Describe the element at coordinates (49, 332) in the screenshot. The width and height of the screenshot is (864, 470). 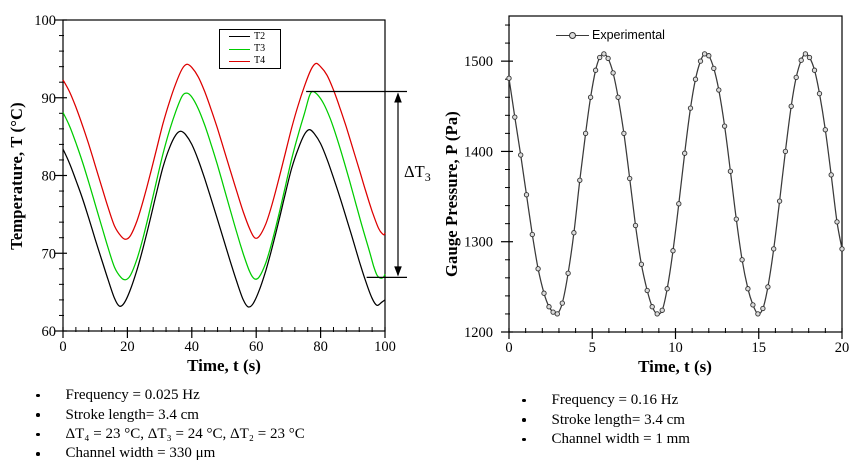
I see `y-tick-label: 60` at that location.